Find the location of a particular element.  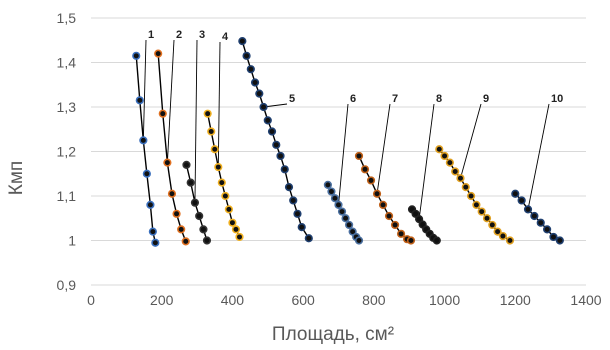

series-label: 2 is located at coordinates (179, 35).